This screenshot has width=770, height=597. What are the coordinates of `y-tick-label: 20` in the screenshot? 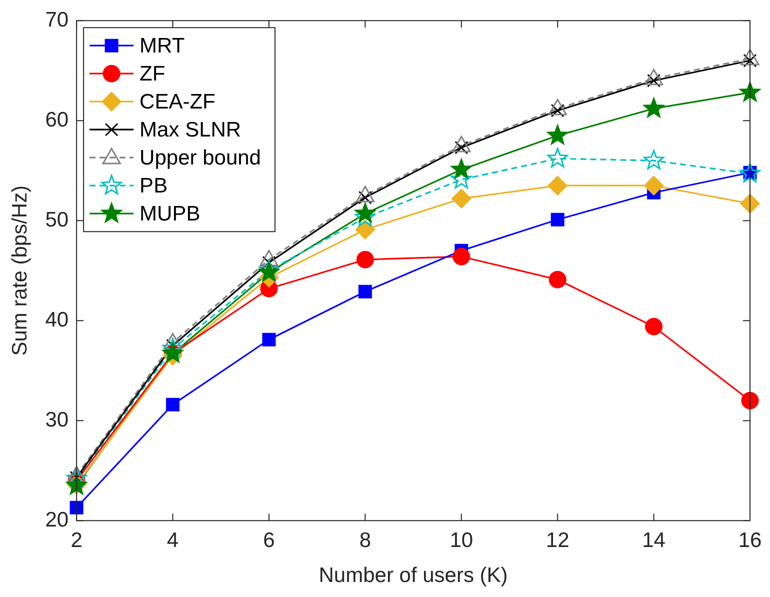 It's located at (57, 520).